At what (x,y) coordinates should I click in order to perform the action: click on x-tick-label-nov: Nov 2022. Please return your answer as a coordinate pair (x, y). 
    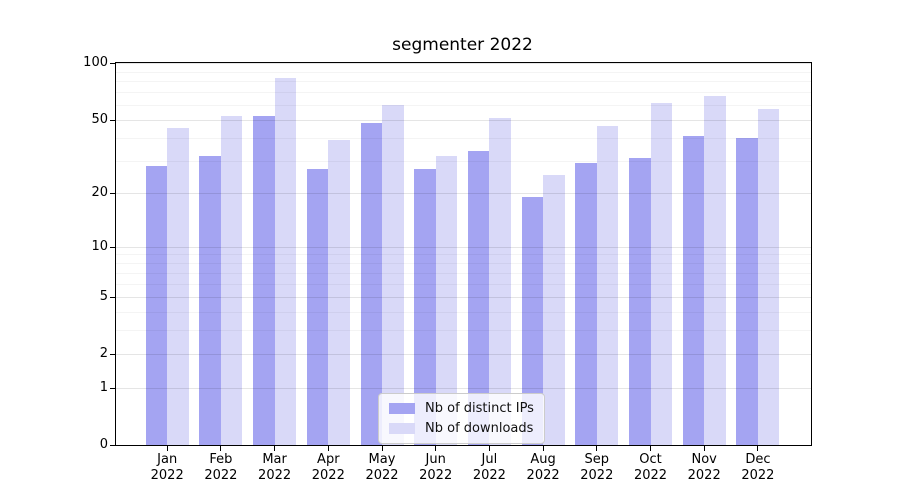
    Looking at the image, I should click on (704, 468).